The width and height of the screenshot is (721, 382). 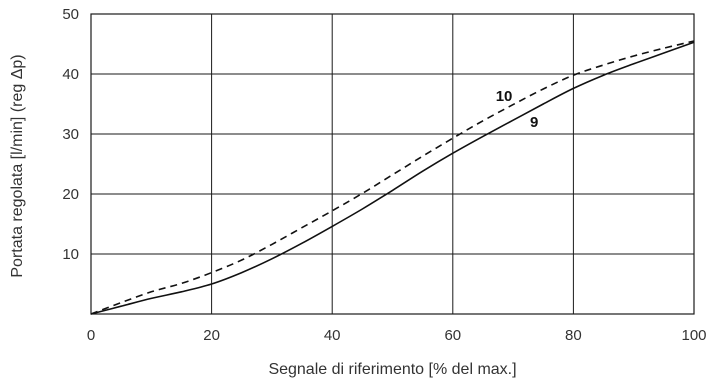 I want to click on x-tick-label-40: 40, so click(x=332, y=335).